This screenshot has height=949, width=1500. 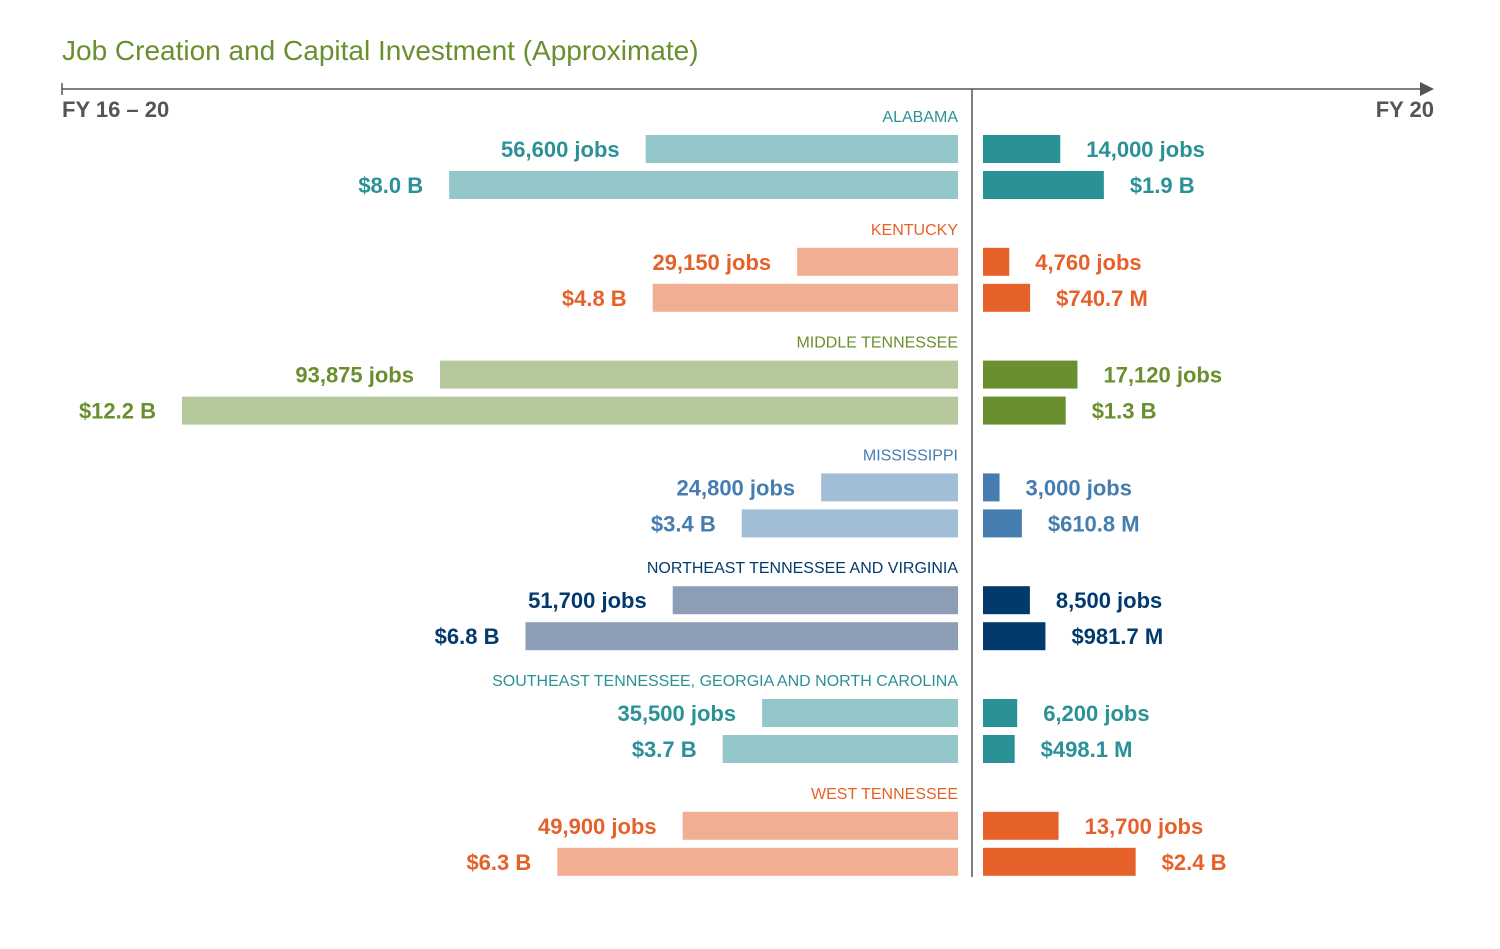 I want to click on left-jobs-label: 24,800 jobs, so click(x=736, y=487).